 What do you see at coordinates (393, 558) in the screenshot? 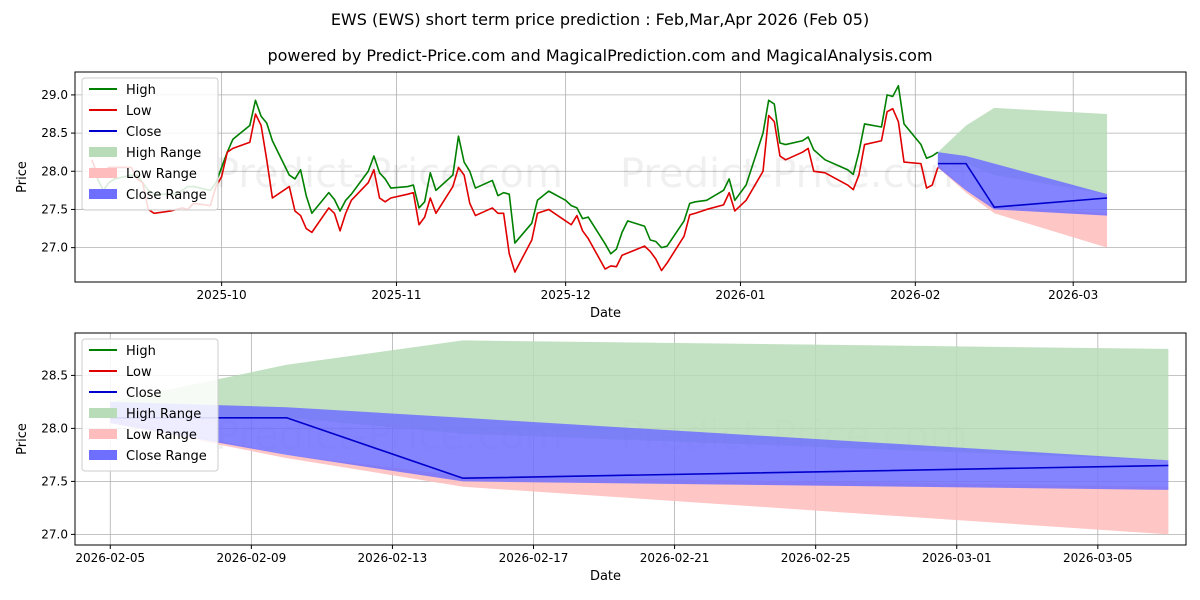
I see `x-tick-label: 2026-02-13` at bounding box center [393, 558].